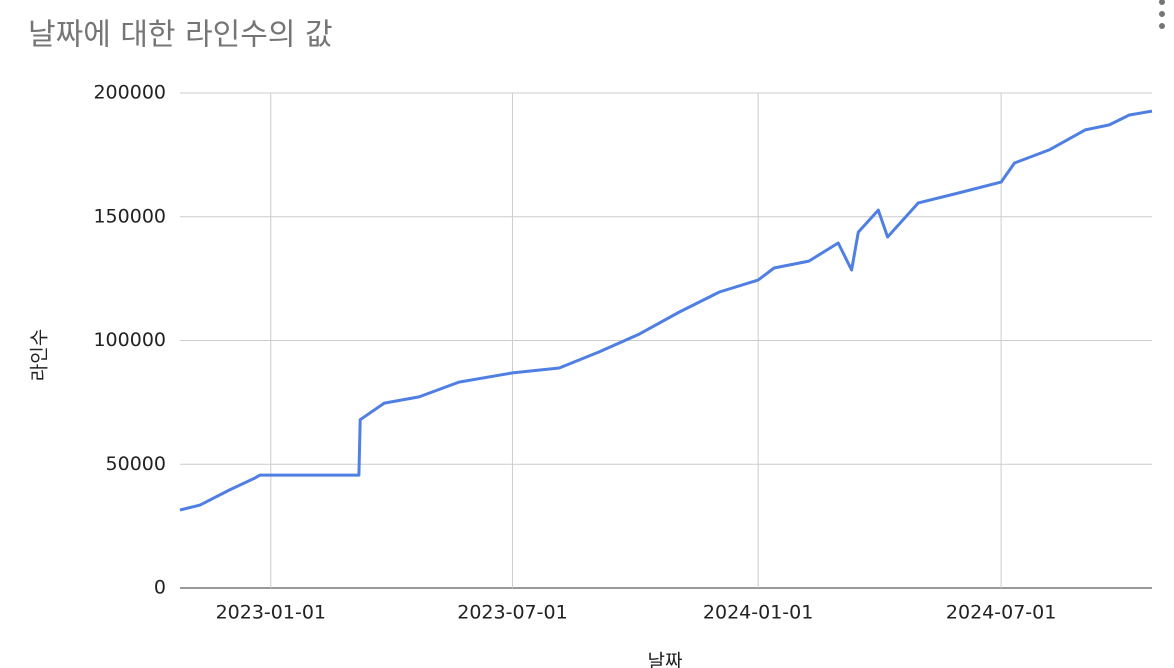  Describe the element at coordinates (40, 355) in the screenshot. I see `y-axis-label: 라인수` at that location.